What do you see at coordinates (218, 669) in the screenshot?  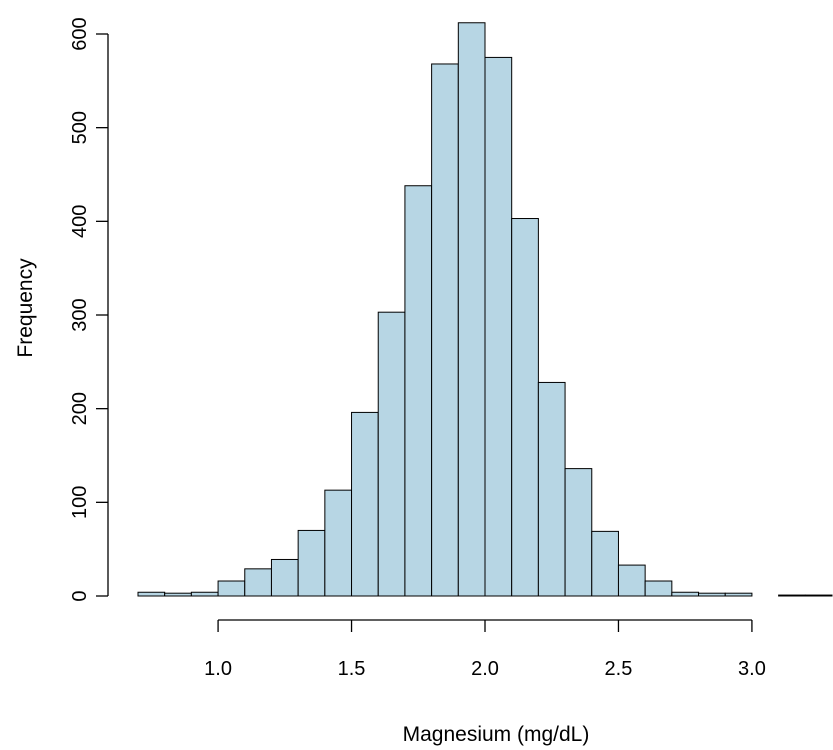 I see `x-tick-label: 1.0` at bounding box center [218, 669].